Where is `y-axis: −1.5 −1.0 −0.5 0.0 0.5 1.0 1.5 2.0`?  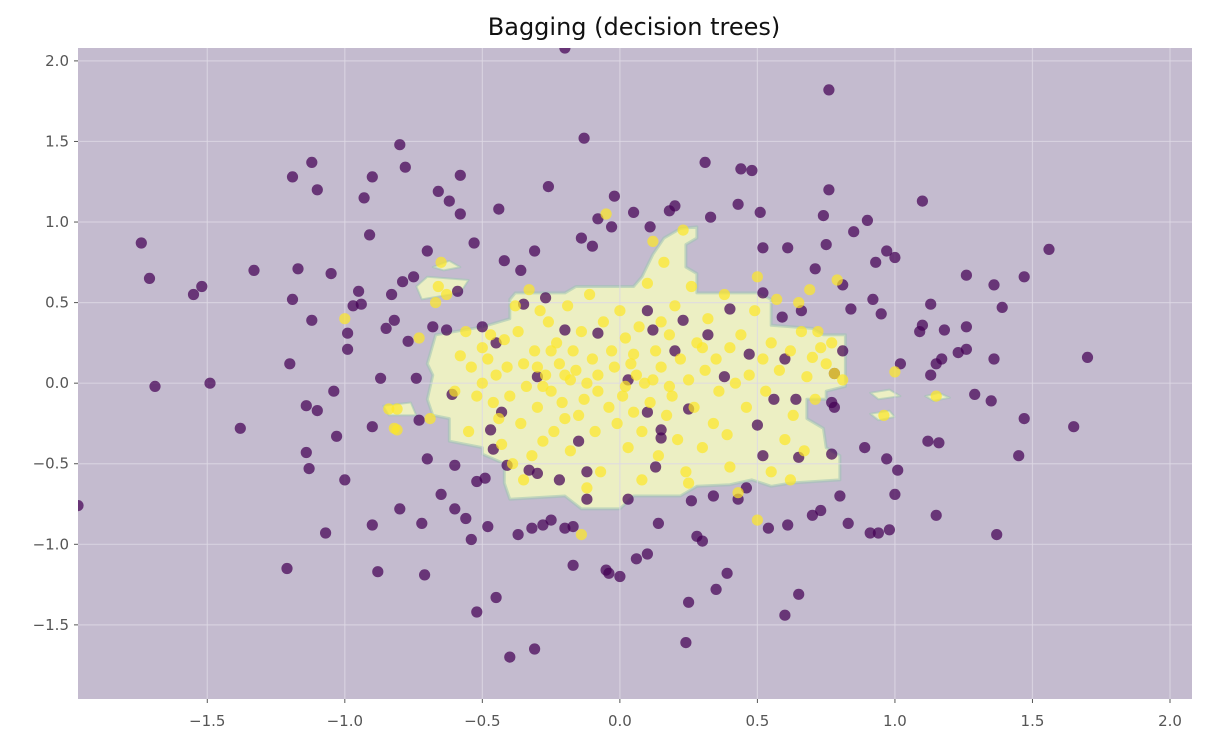
y-axis: −1.5 −1.0 −0.5 0.0 0.5 1.0 1.5 2.0 is located at coordinates (55, 343).